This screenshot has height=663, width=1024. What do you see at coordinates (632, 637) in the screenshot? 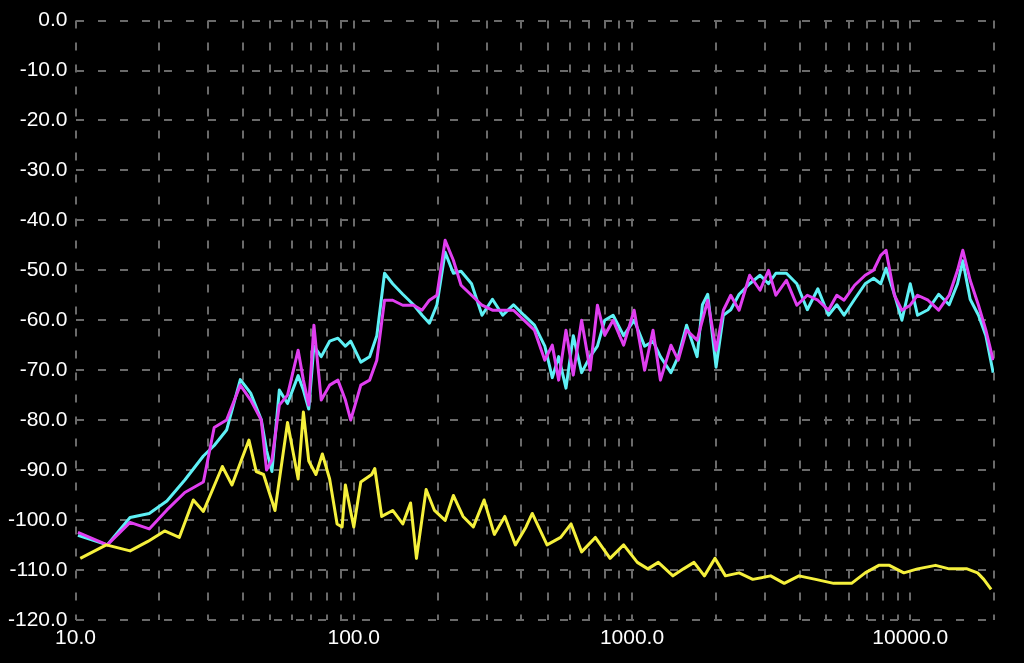
I see `x-tick-label: 1000.0` at bounding box center [632, 637].